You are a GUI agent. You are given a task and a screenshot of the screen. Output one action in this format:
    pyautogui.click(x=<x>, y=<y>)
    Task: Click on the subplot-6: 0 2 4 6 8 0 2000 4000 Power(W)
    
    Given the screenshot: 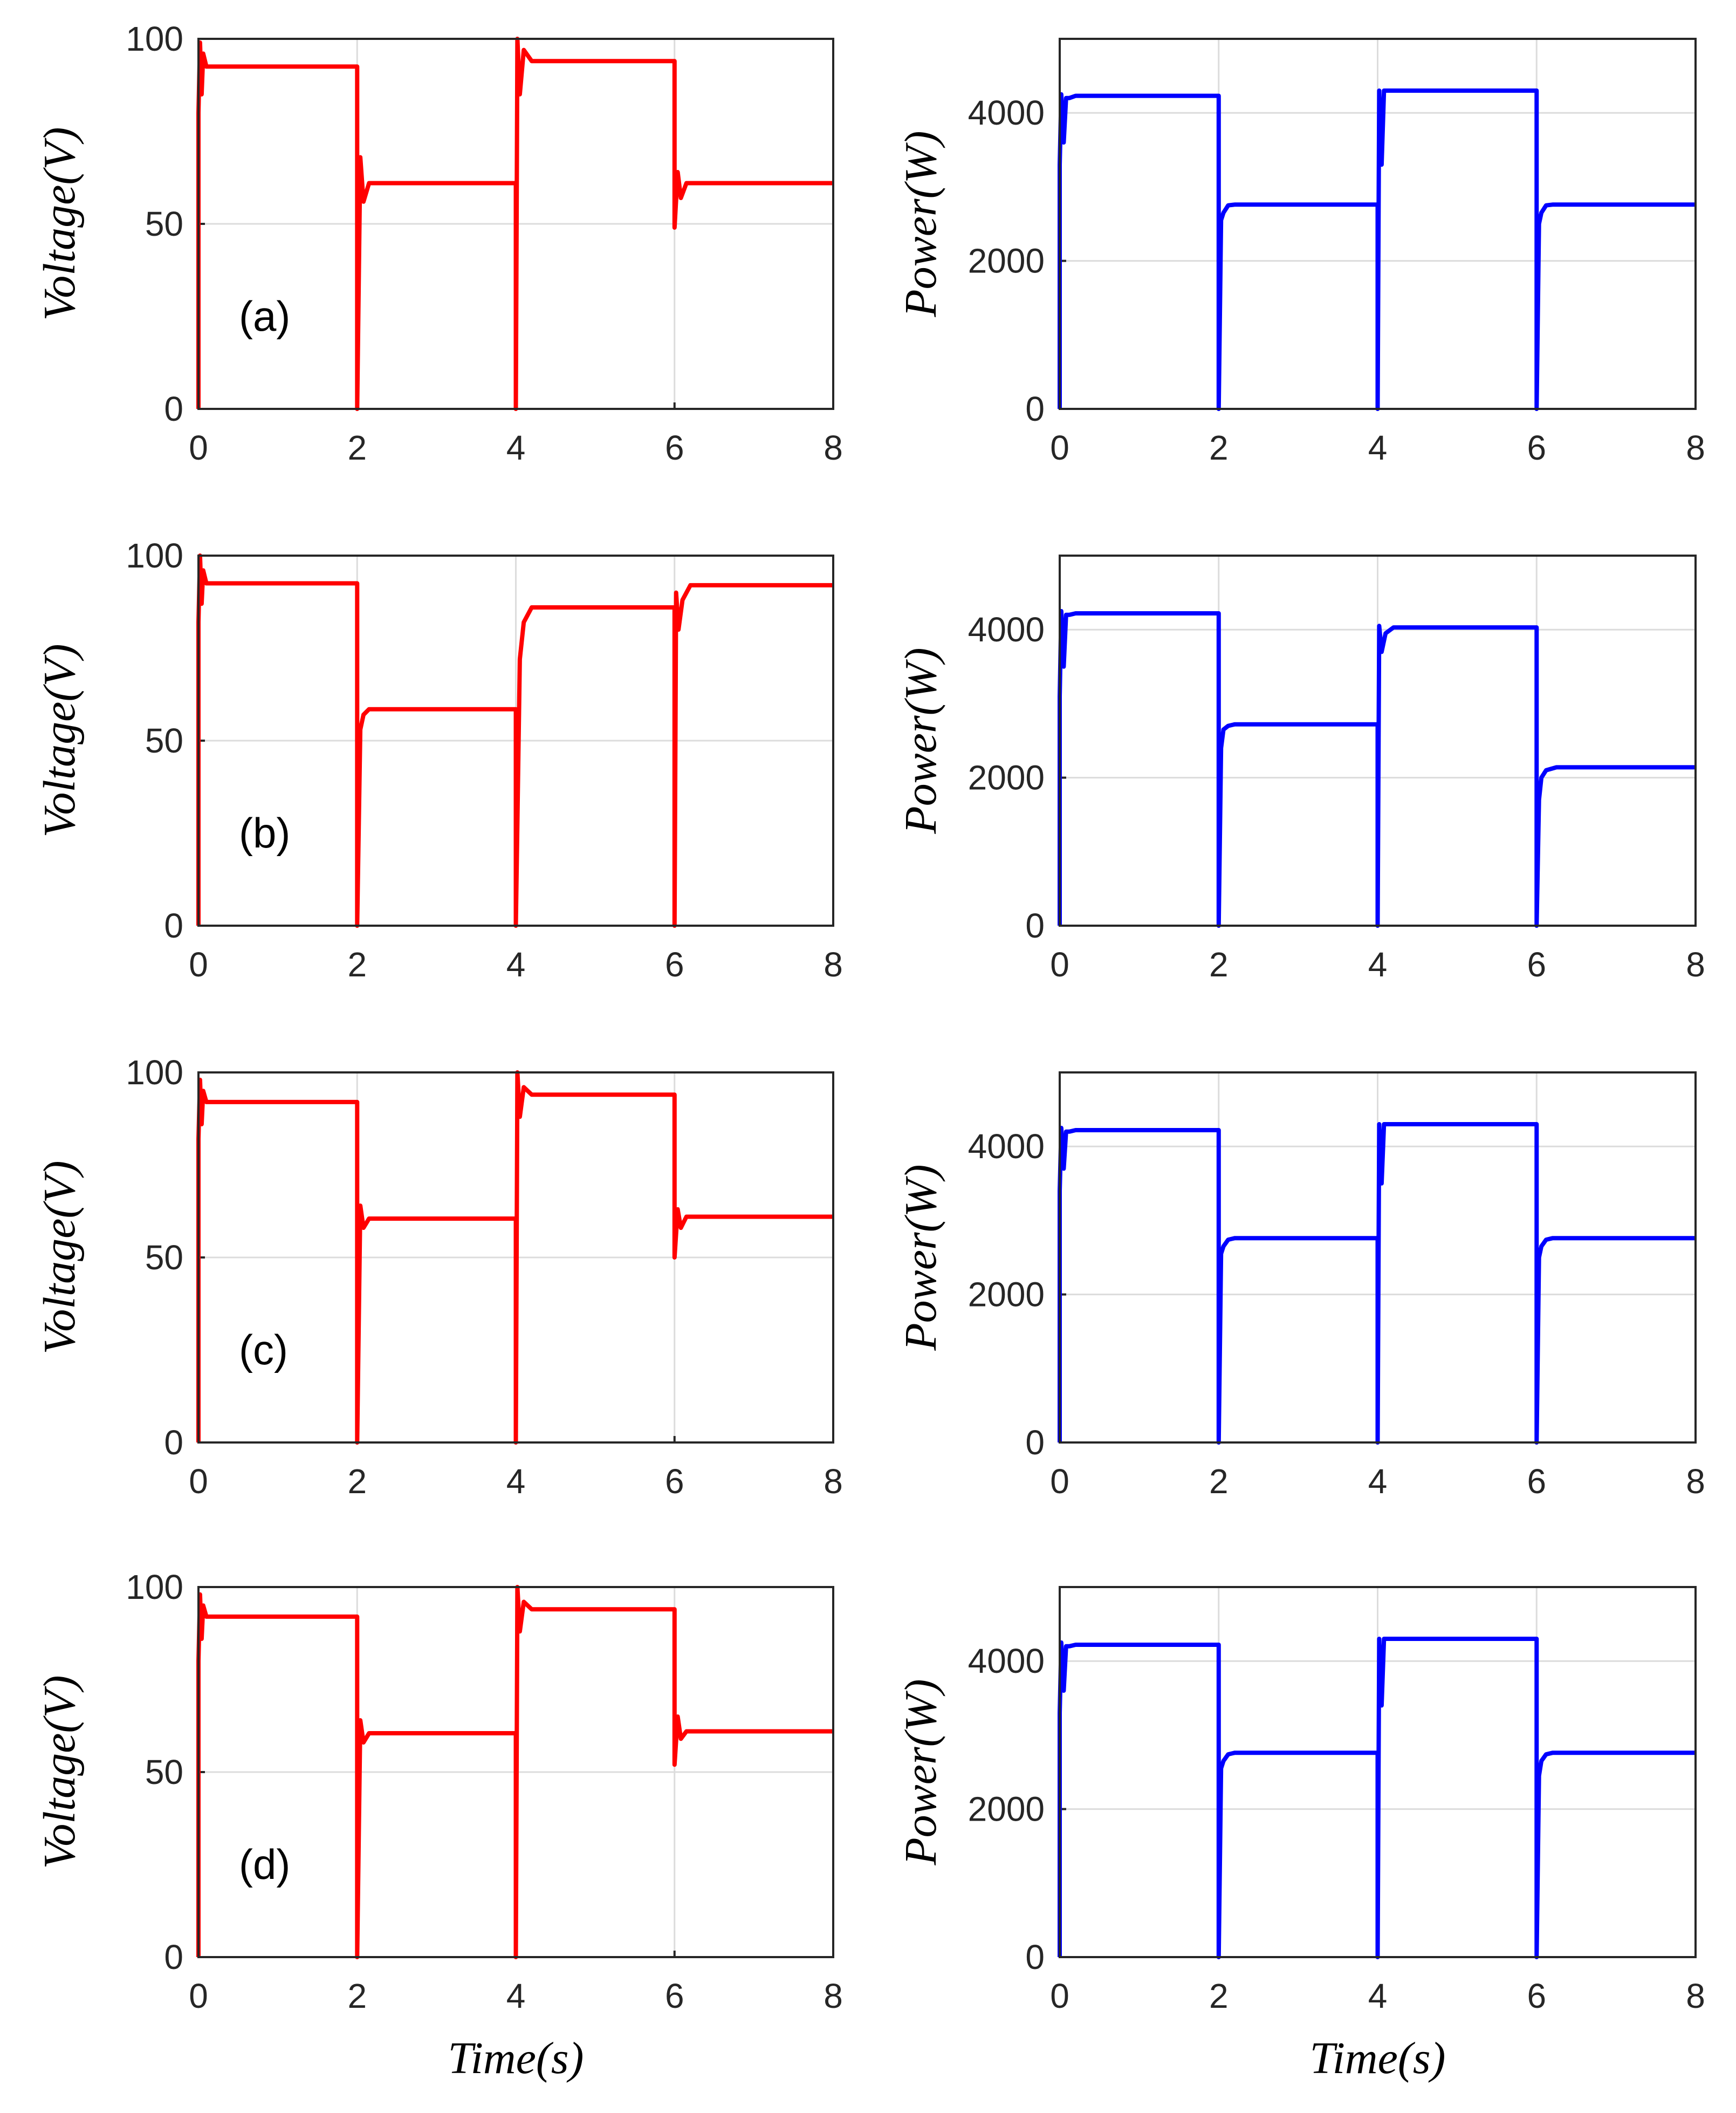 What is the action you would take?
    pyautogui.click(x=1300, y=1286)
    